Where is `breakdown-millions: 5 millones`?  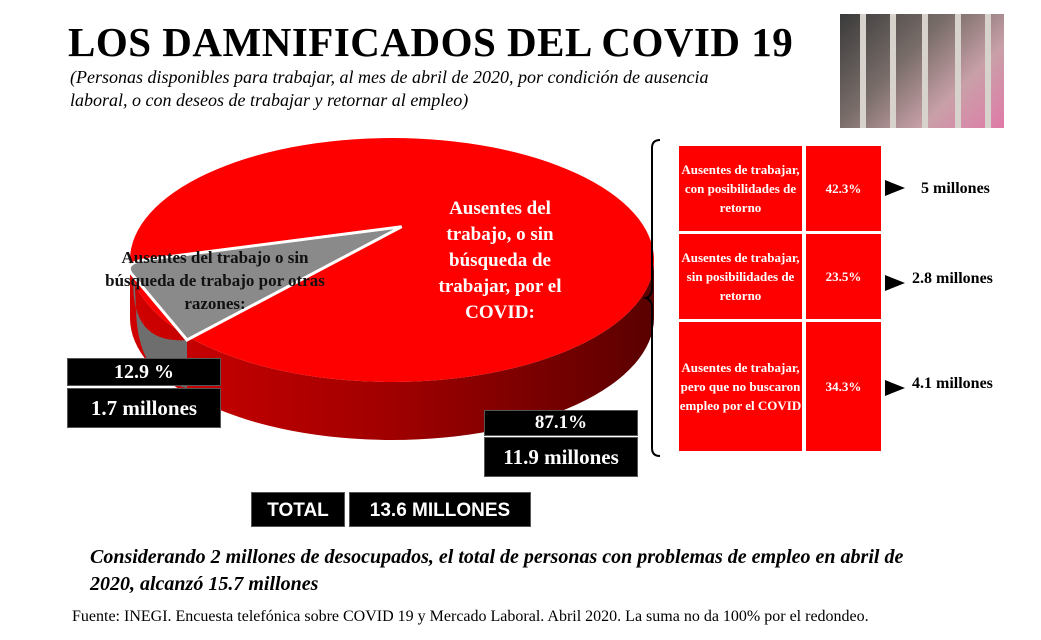
breakdown-millions: 5 millones is located at coordinates (955, 188).